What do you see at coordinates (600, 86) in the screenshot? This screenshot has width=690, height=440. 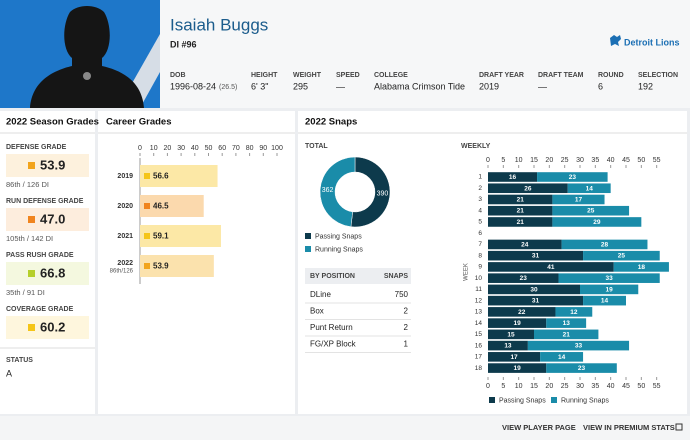 I see `field-value: 6` at bounding box center [600, 86].